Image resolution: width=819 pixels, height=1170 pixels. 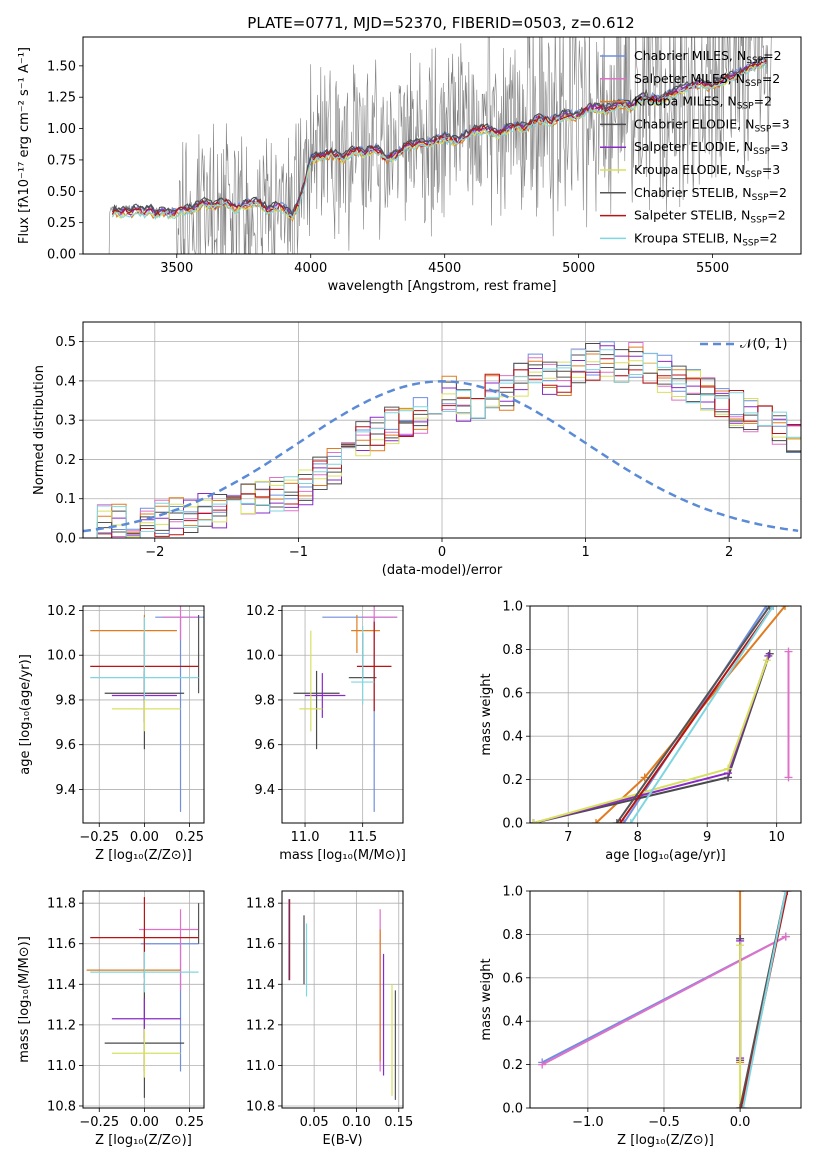 What do you see at coordinates (61, 98) in the screenshot?
I see `y-tick-label: 1.25` at bounding box center [61, 98].